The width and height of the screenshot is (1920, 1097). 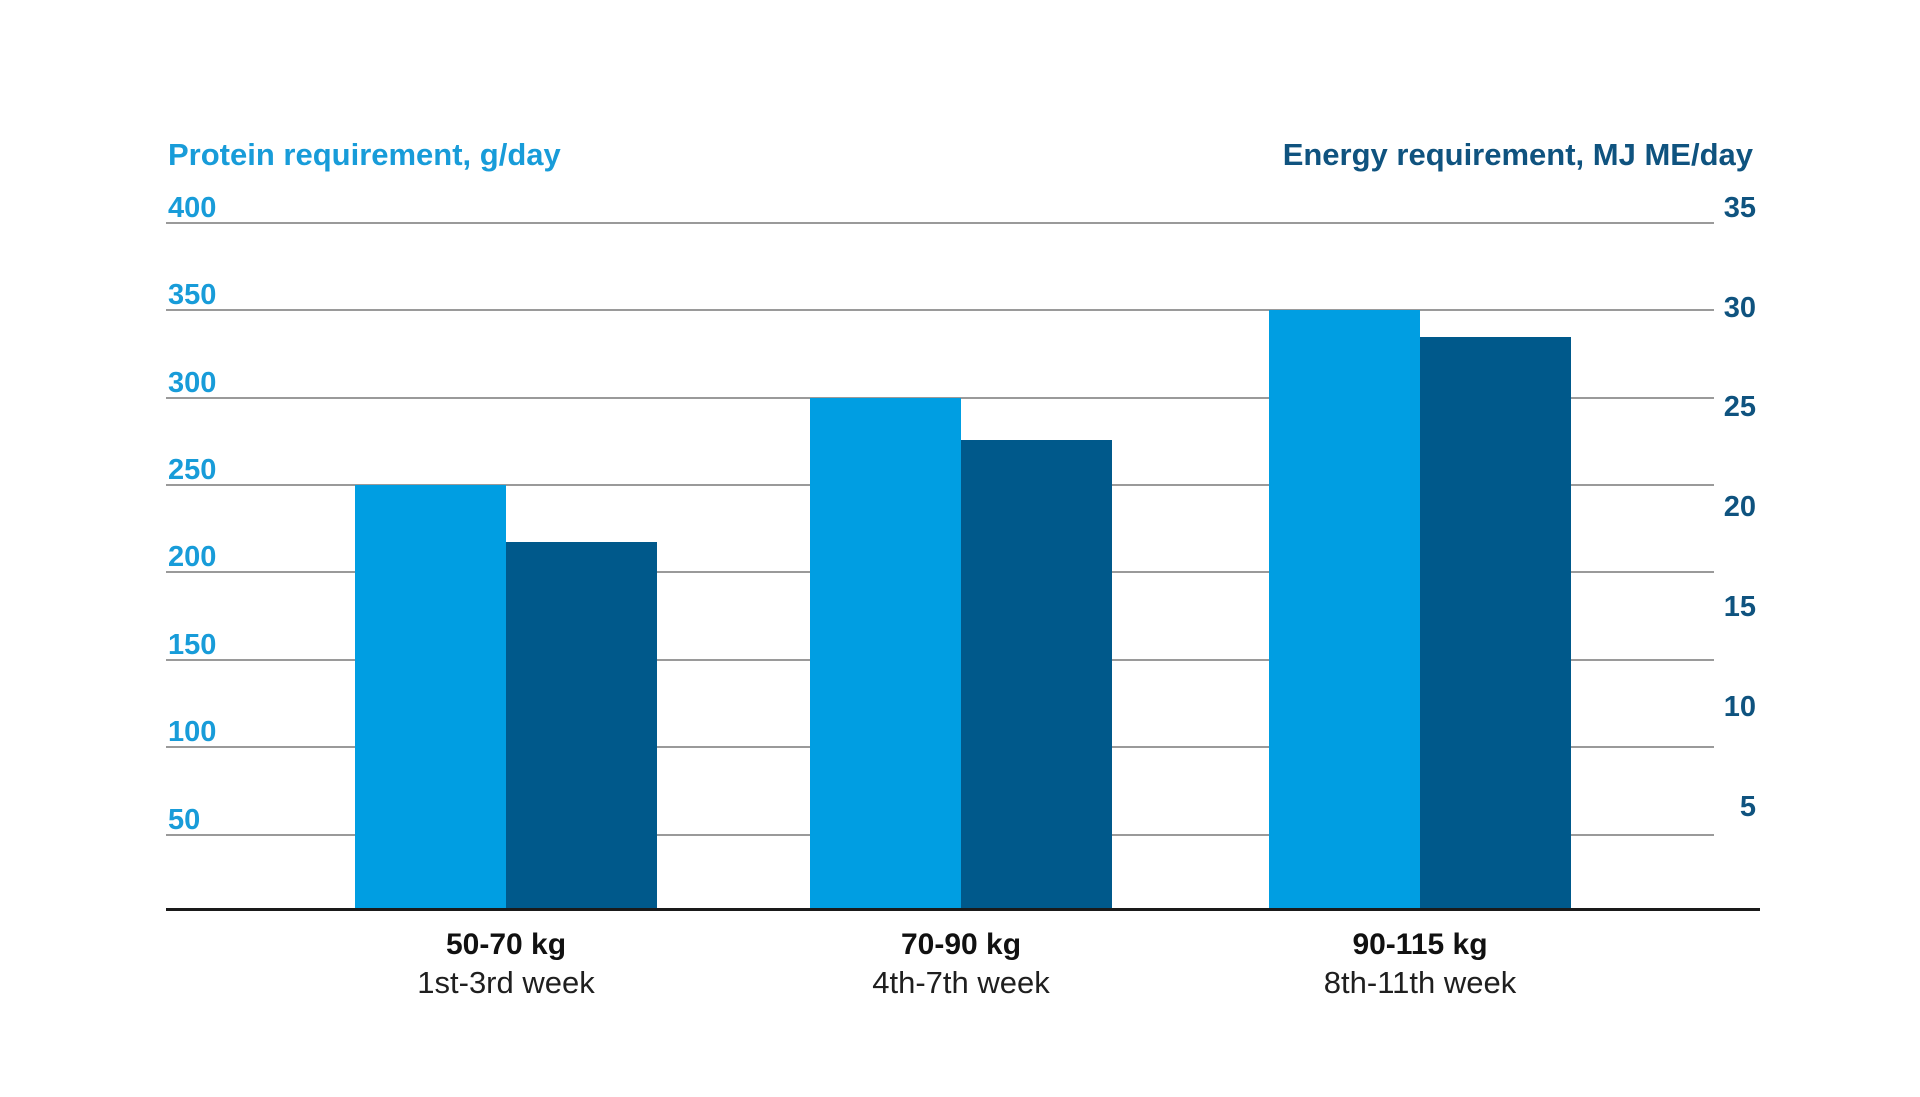 What do you see at coordinates (192, 557) in the screenshot?
I see `left-axis-tick-label: 200` at bounding box center [192, 557].